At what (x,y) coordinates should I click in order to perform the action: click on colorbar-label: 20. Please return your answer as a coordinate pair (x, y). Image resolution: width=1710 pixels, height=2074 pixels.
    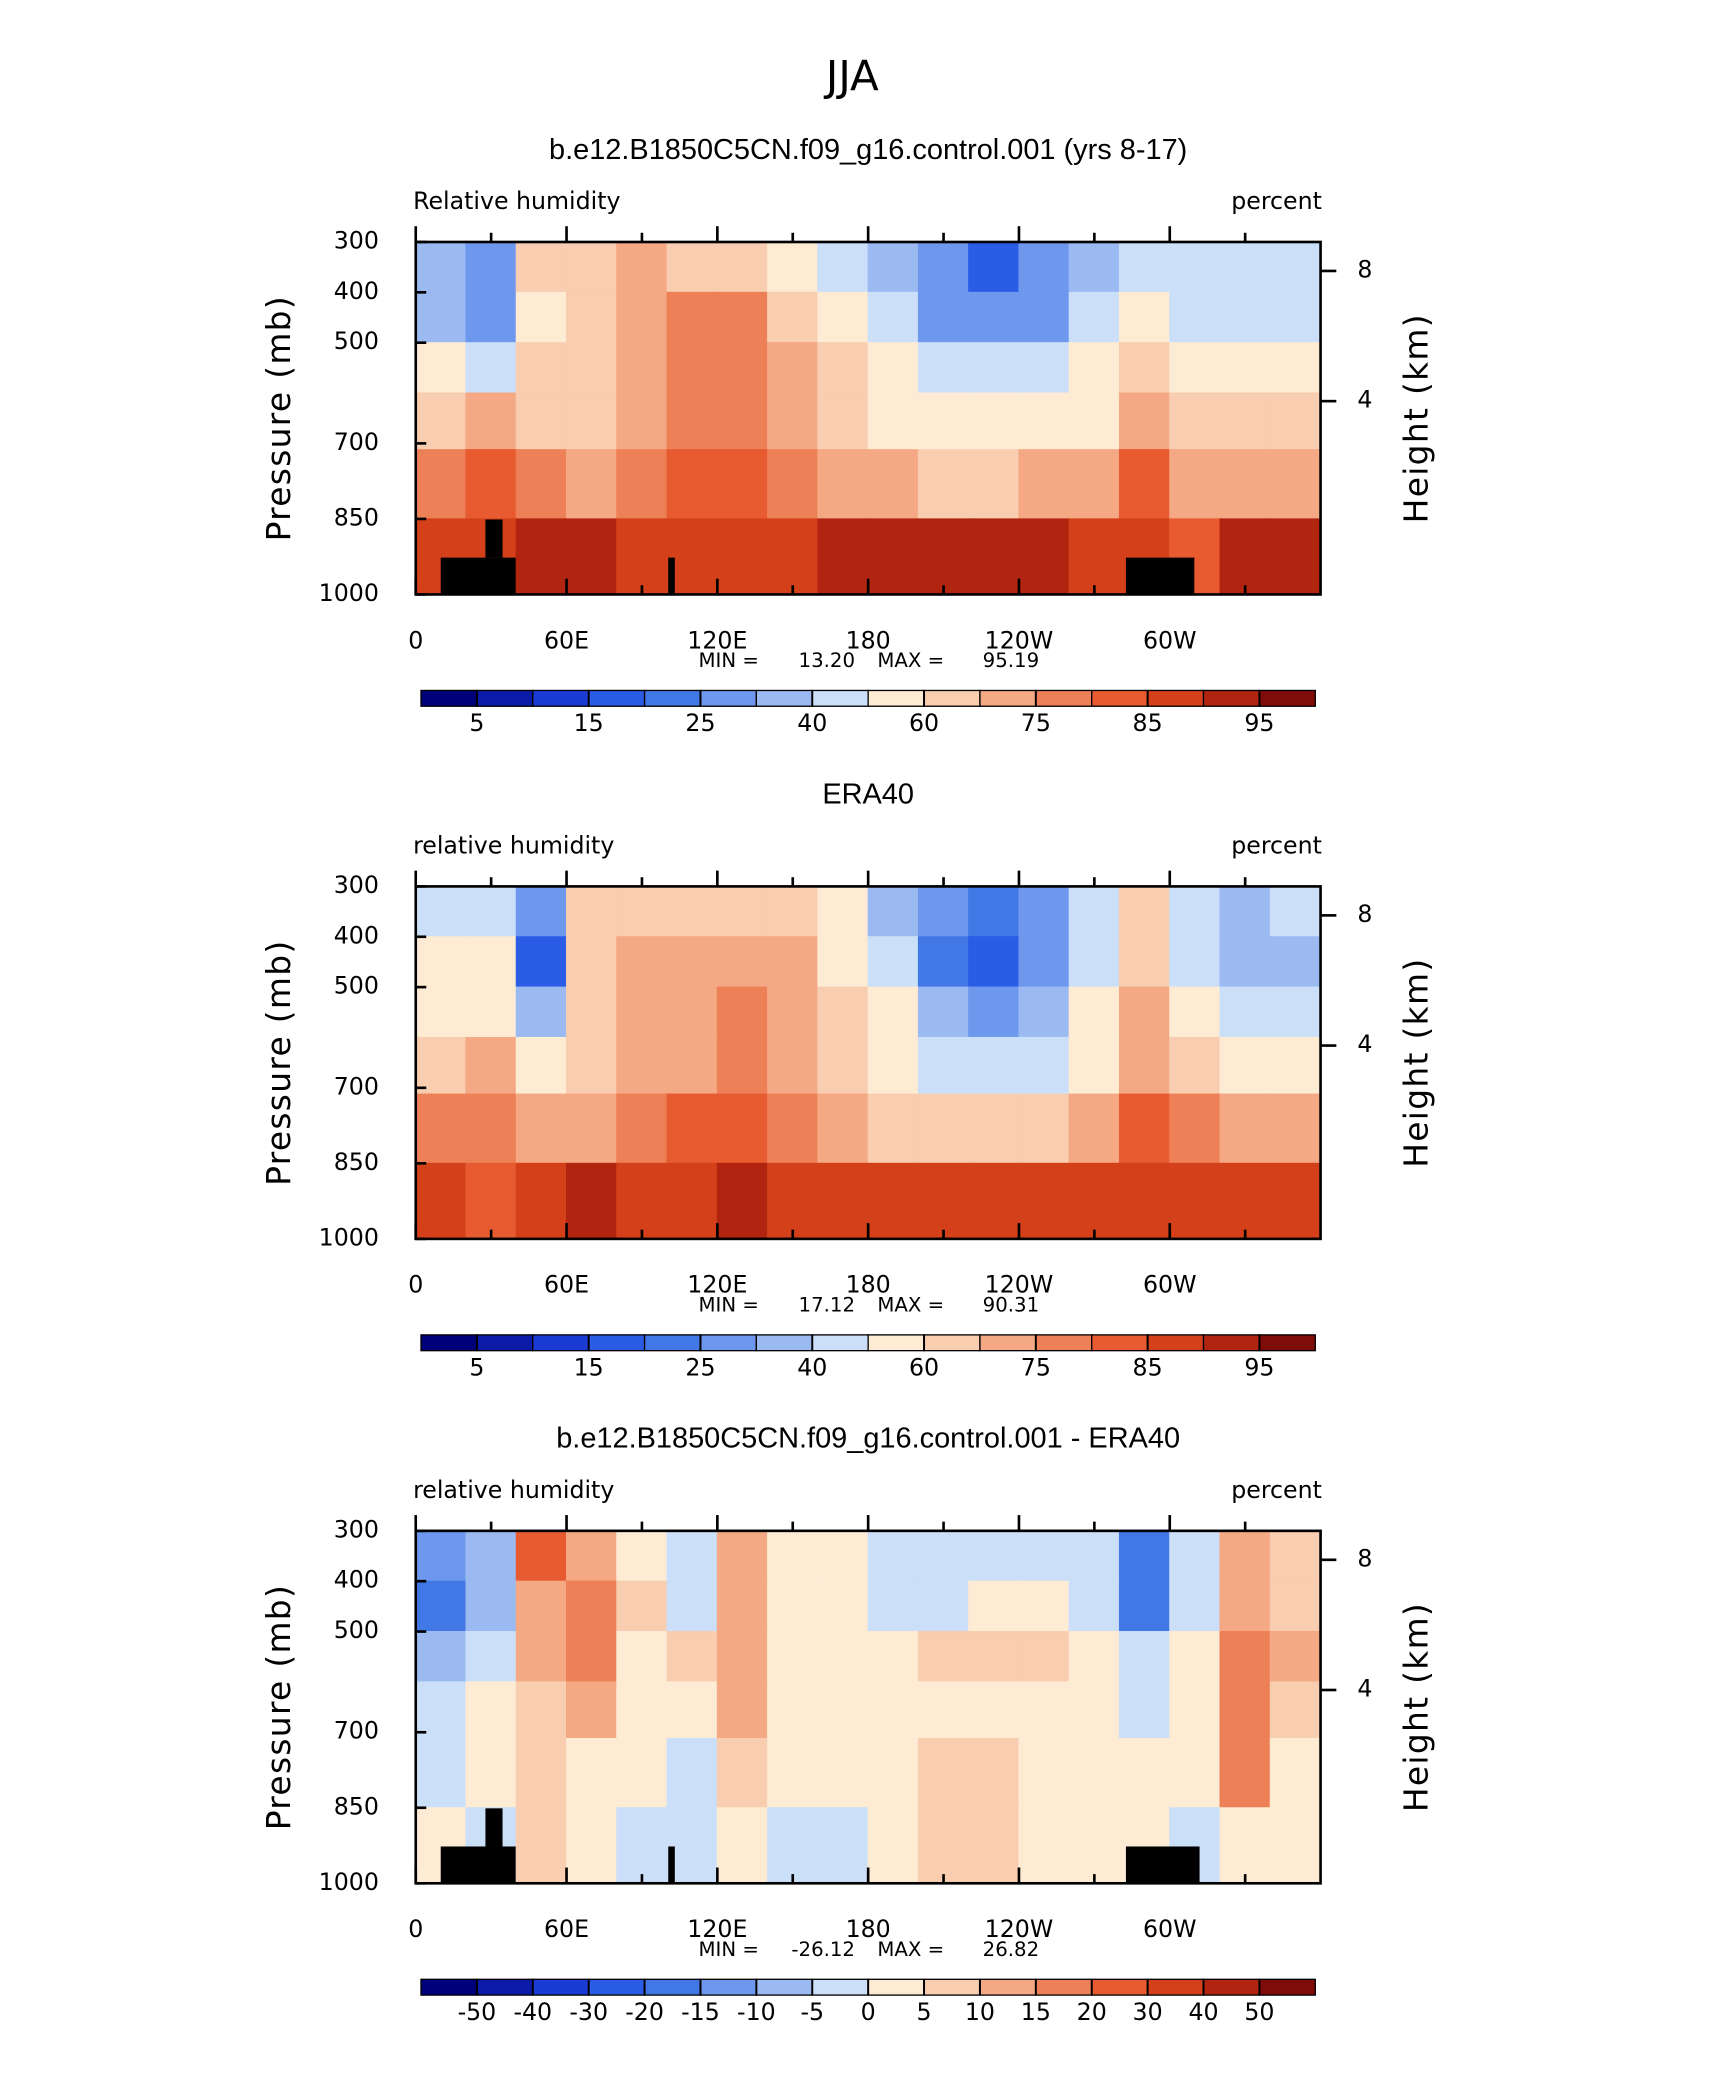
    Looking at the image, I should click on (1092, 2012).